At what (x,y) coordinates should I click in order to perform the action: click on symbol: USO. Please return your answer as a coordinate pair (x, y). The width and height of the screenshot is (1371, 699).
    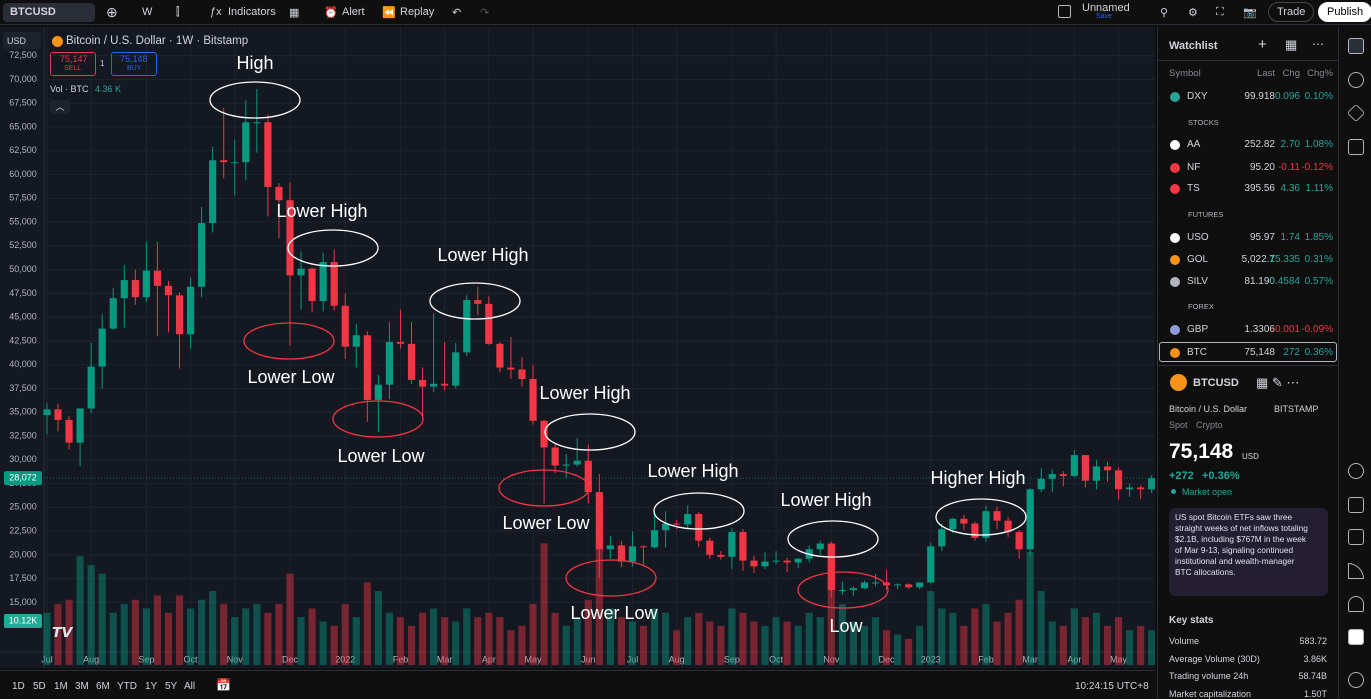
    Looking at the image, I should click on (1198, 237).